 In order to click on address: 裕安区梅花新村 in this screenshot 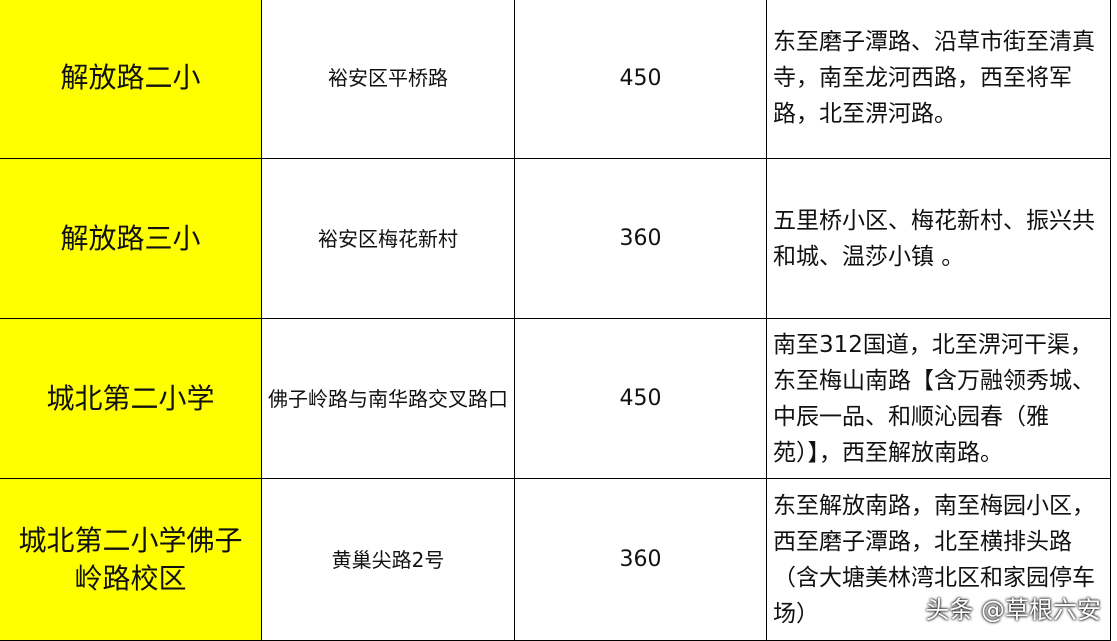, I will do `click(388, 239)`.